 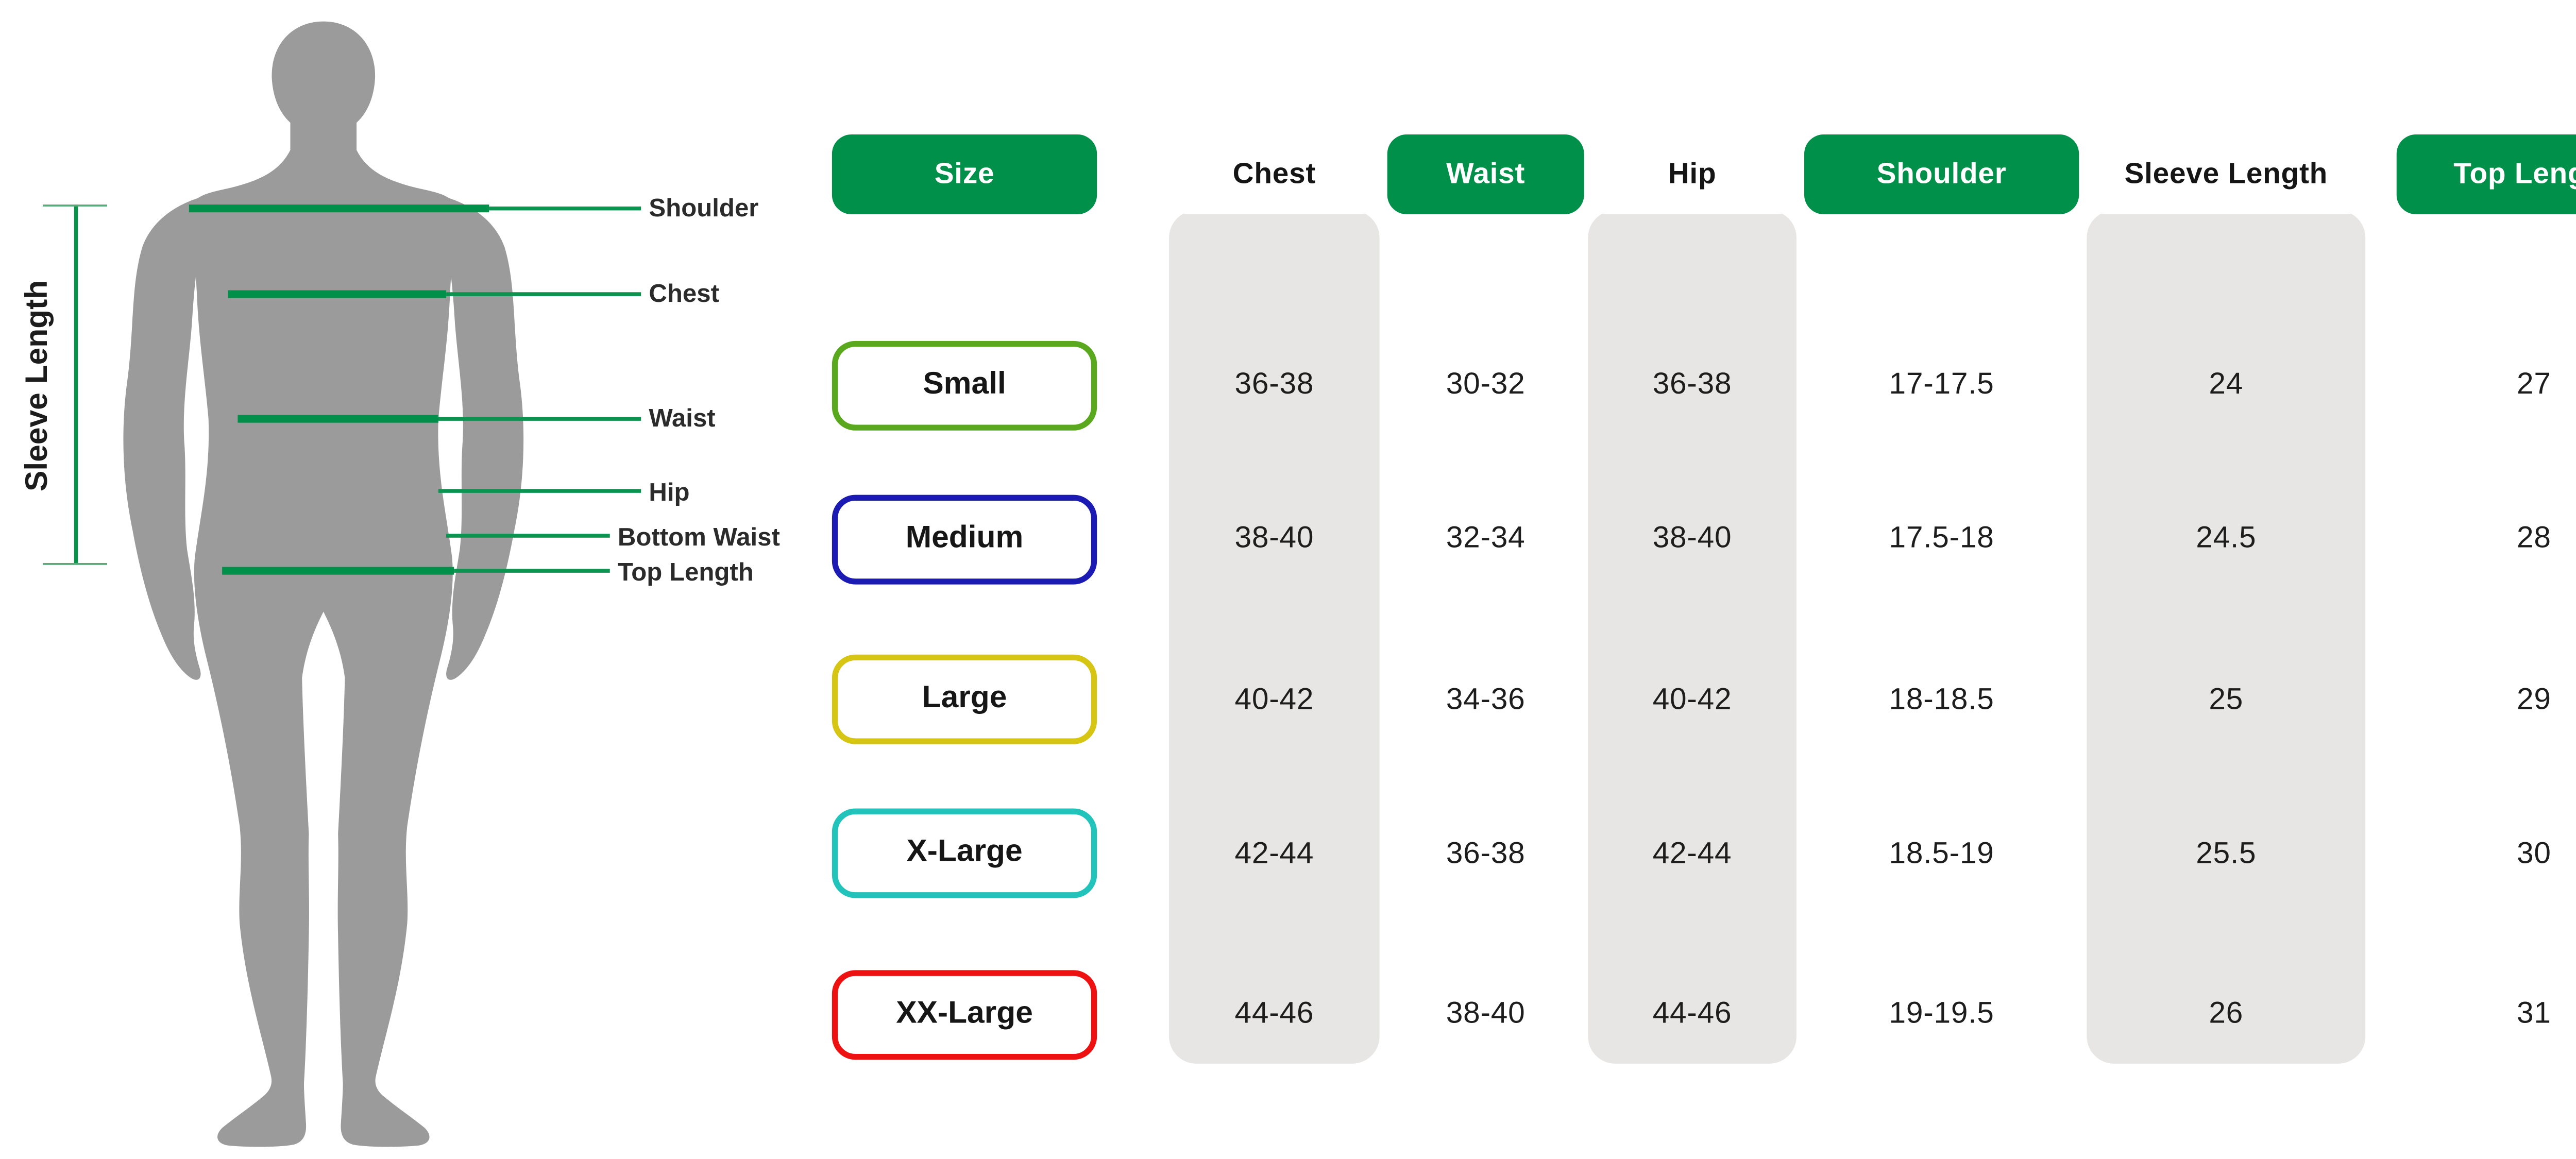 What do you see at coordinates (965, 174) in the screenshot?
I see `header-size: Size` at bounding box center [965, 174].